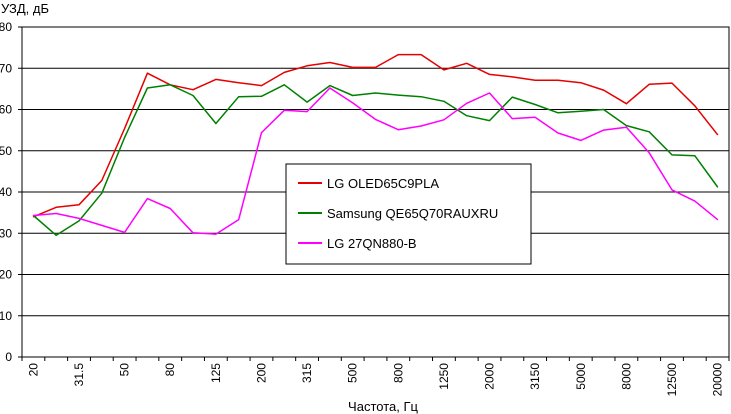 The image size is (731, 414). Describe the element at coordinates (383, 183) in the screenshot. I see `legend-label: LG OLED65C9PLA` at that location.